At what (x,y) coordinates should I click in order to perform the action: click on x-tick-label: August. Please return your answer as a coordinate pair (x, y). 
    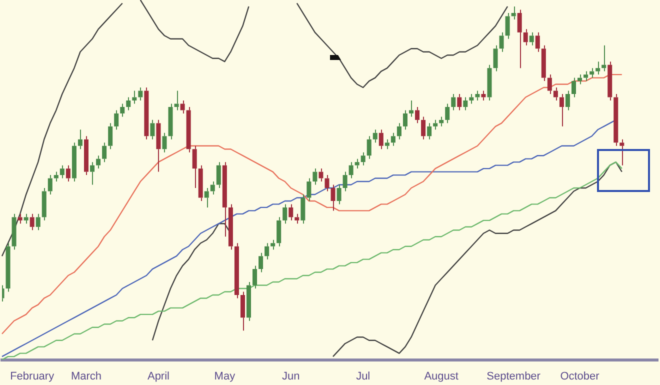
    Looking at the image, I should click on (441, 376).